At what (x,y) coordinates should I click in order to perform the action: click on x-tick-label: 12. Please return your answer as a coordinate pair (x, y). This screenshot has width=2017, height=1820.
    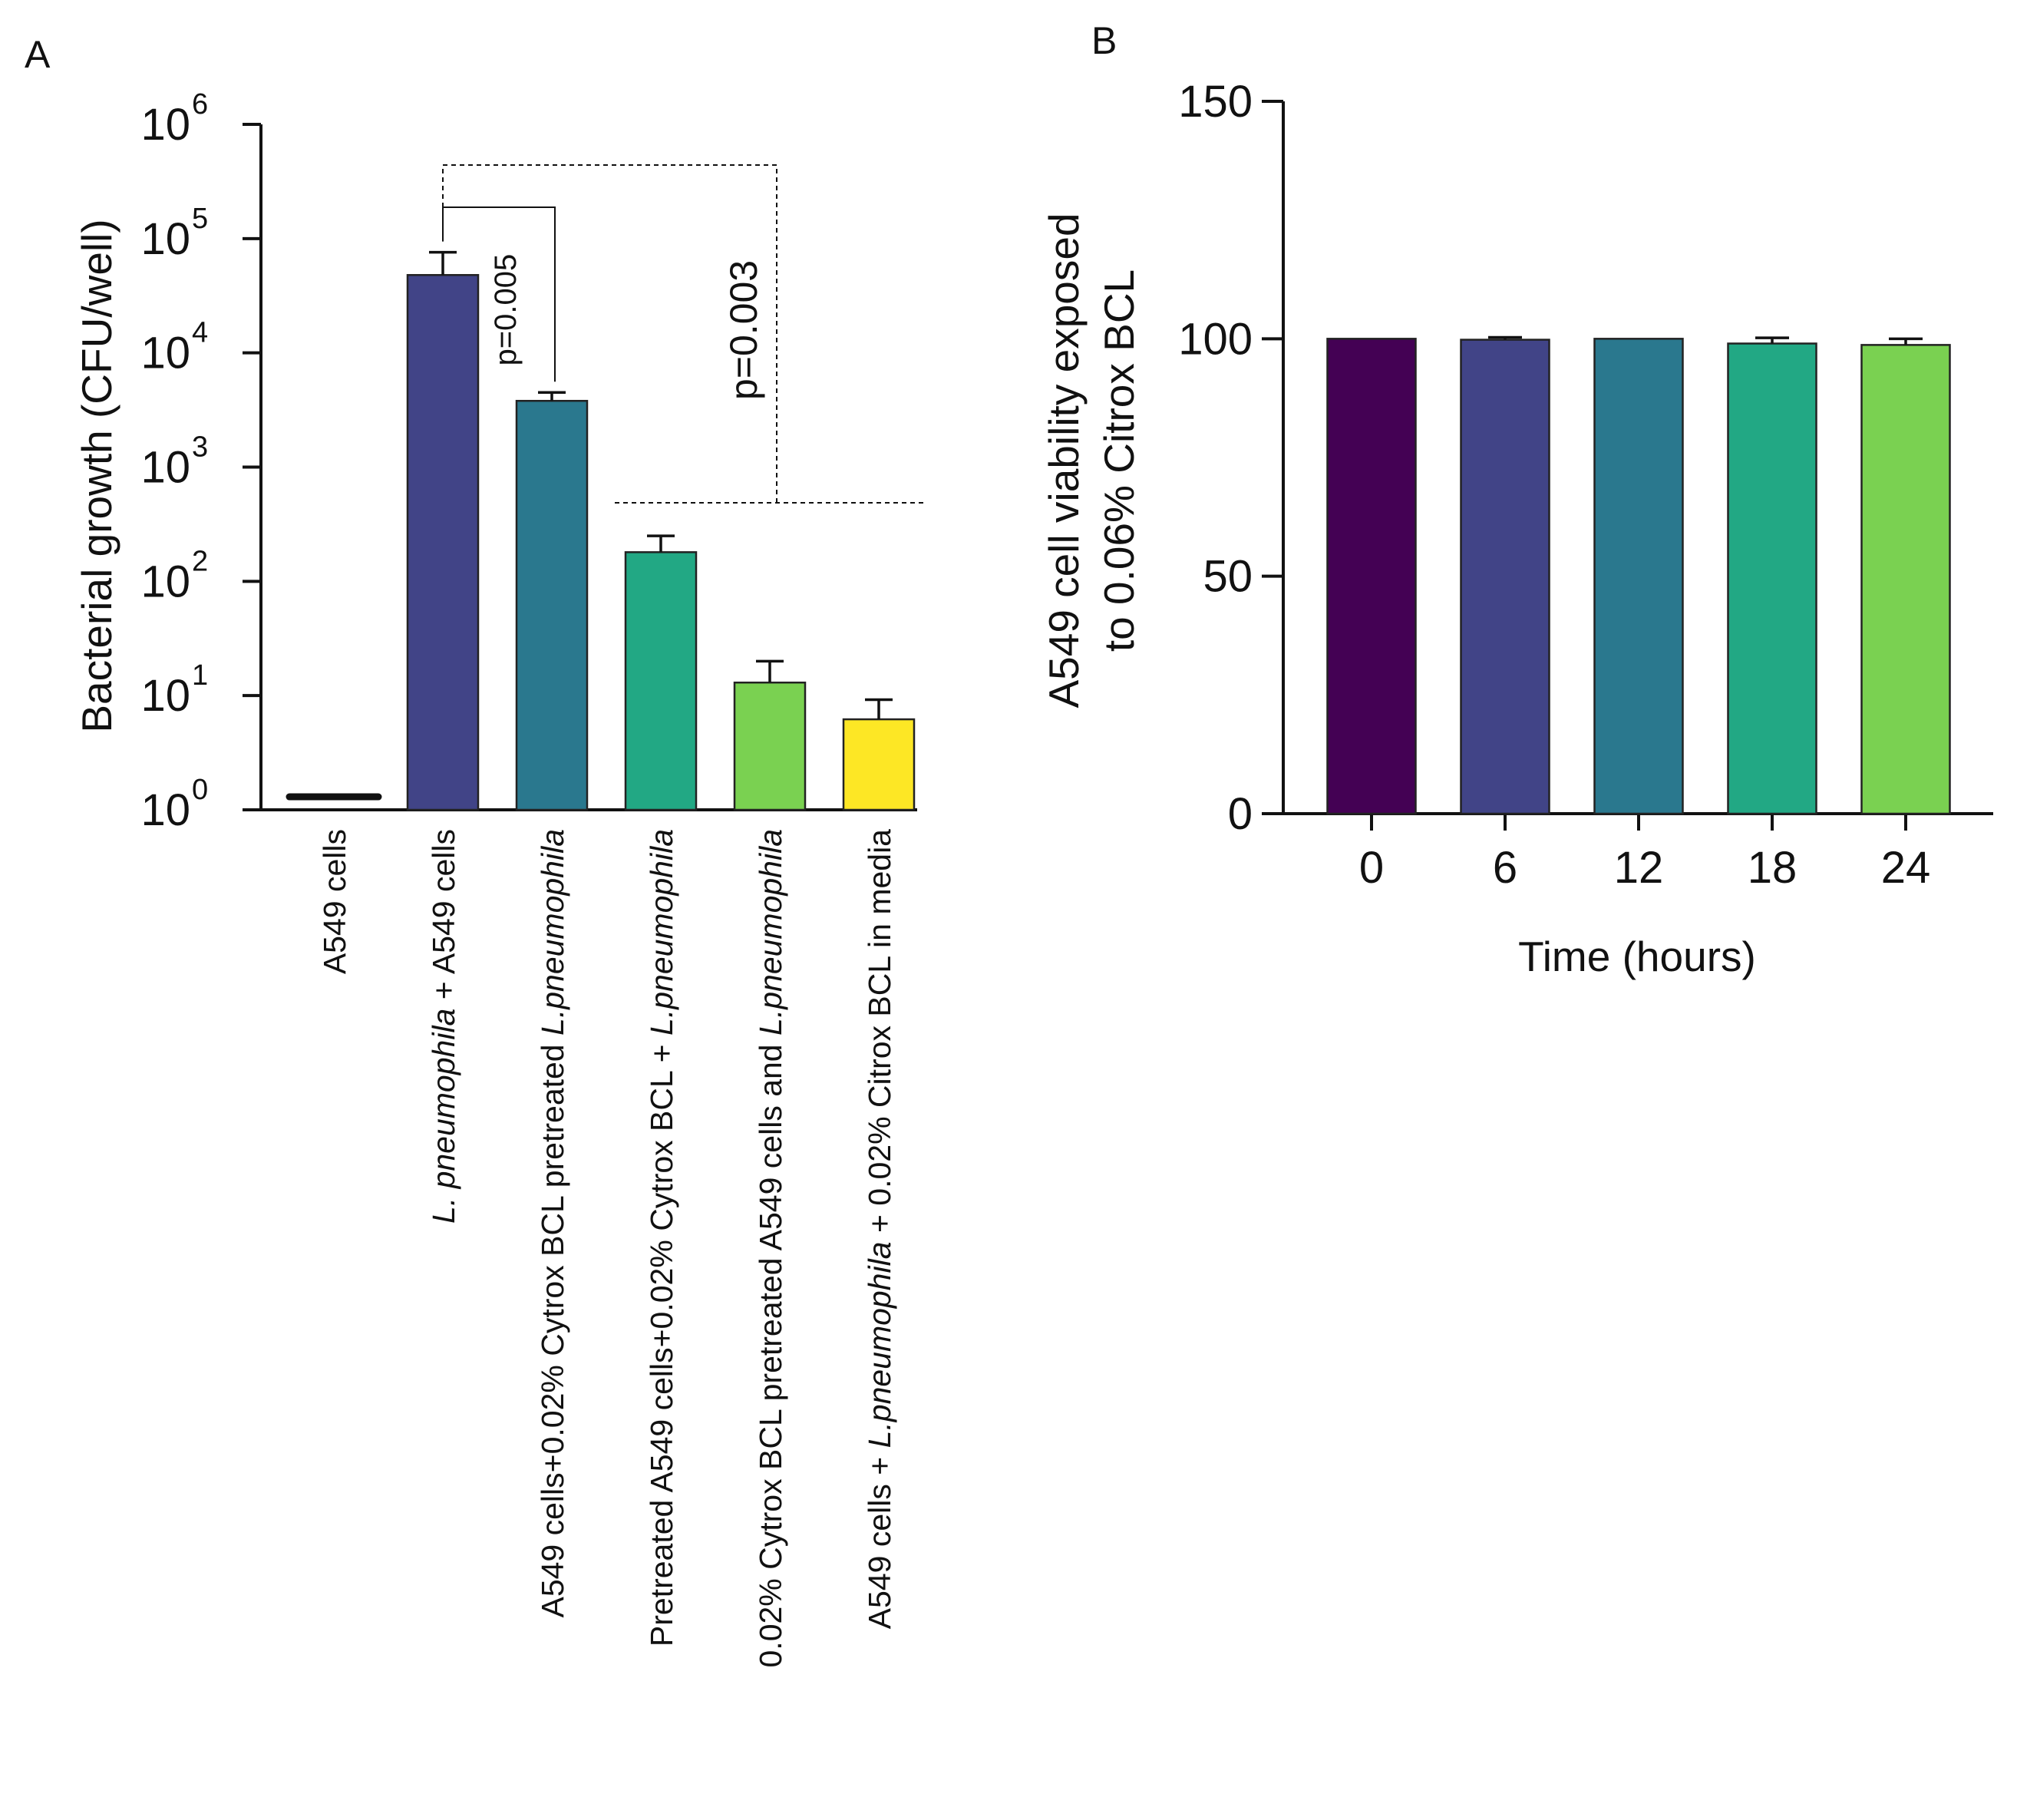
    Looking at the image, I should click on (1639, 868).